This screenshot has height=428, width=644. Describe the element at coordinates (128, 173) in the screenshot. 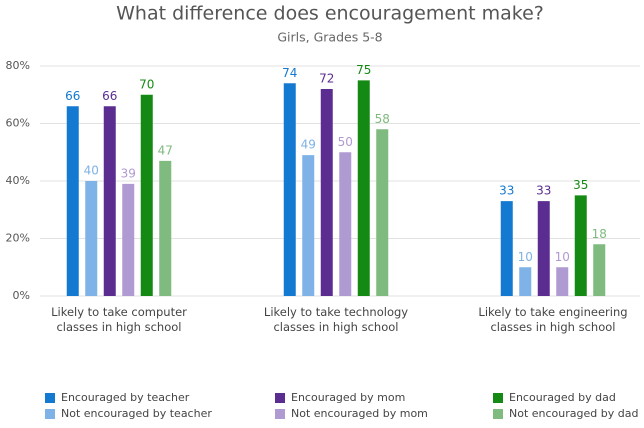

I see `data-label: 39` at that location.